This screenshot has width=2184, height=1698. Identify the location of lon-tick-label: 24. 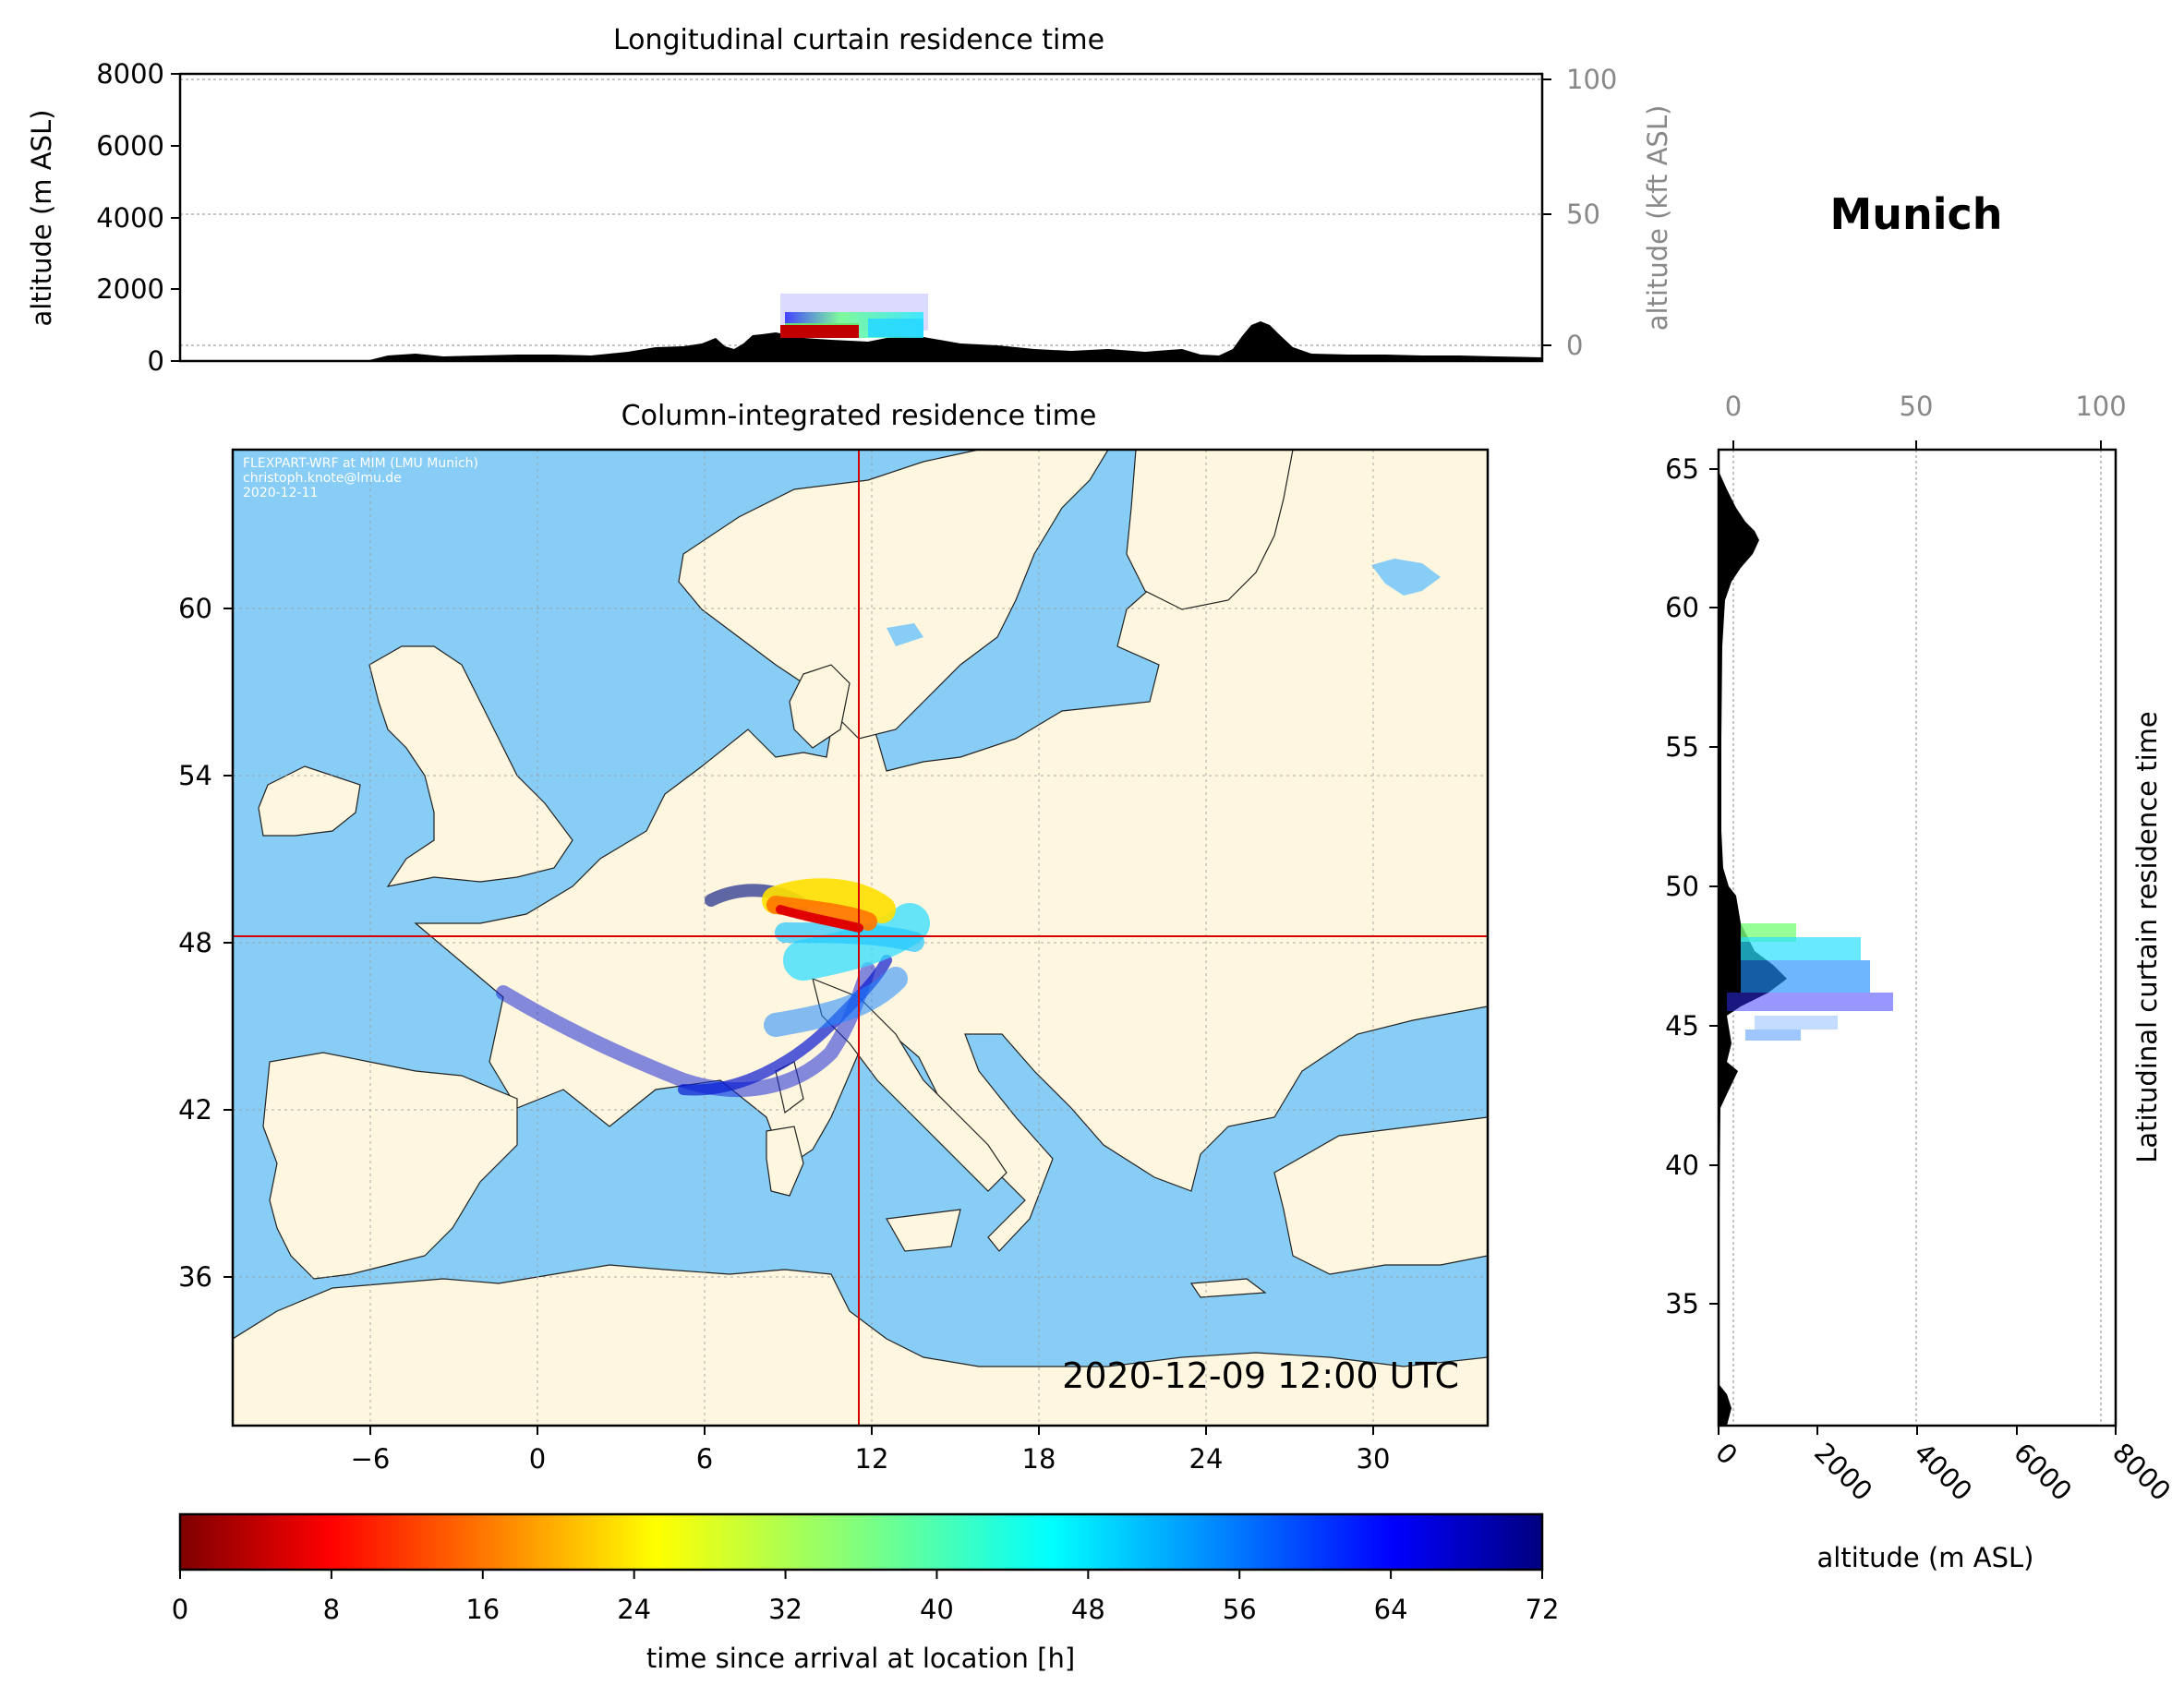
(1206, 1459).